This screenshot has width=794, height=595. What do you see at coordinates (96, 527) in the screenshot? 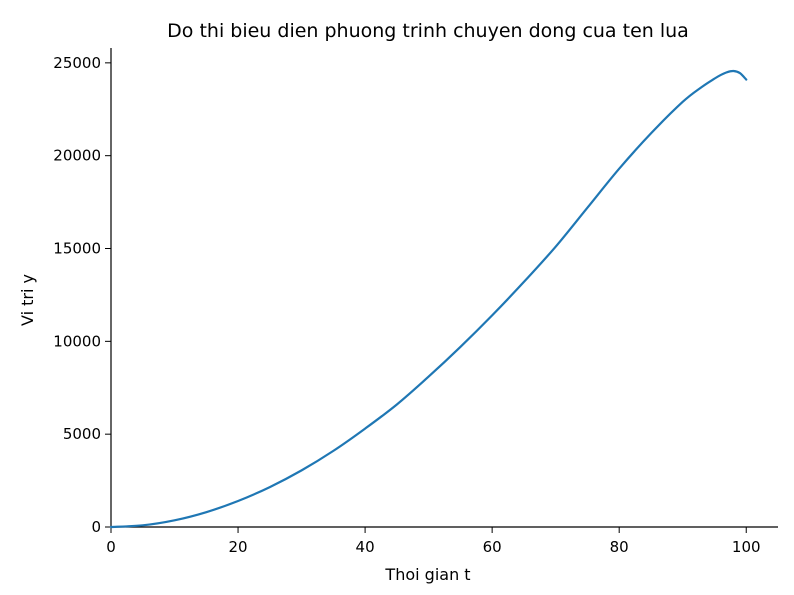
I see `y-tick-label: 0` at bounding box center [96, 527].